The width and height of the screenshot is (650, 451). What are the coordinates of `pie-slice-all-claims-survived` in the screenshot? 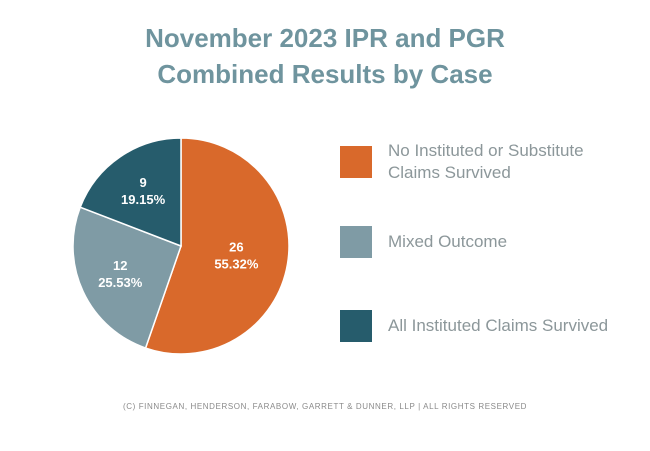 It's located at (130, 192).